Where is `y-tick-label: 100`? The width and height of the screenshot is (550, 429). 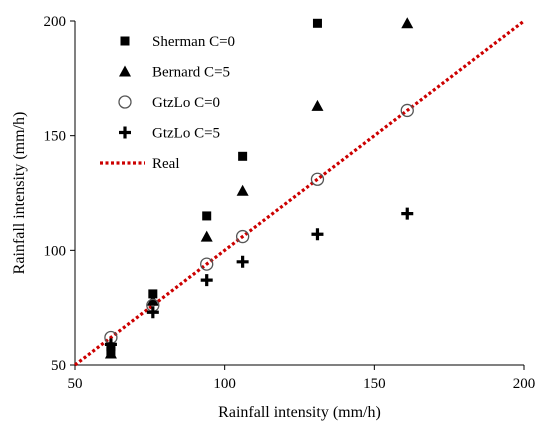
y-tick-label: 100 is located at coordinates (55, 251).